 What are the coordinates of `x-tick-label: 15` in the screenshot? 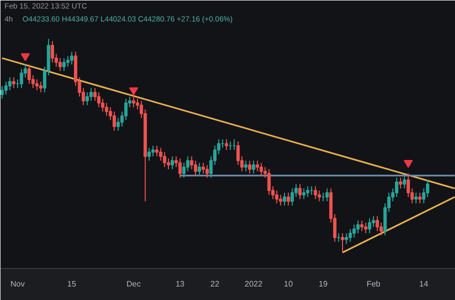 It's located at (72, 284).